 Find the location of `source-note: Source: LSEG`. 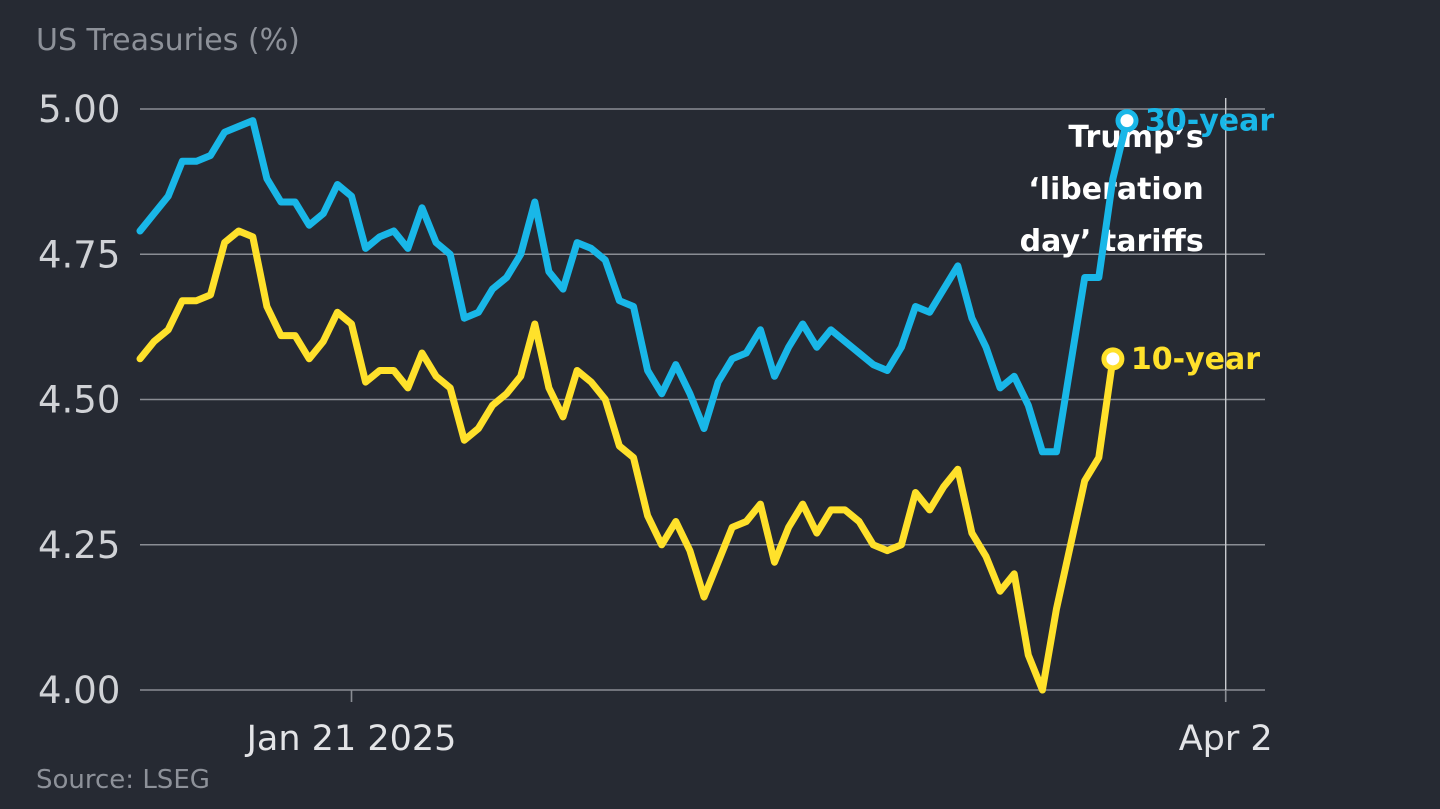

source-note: Source: LSEG is located at coordinates (123, 780).